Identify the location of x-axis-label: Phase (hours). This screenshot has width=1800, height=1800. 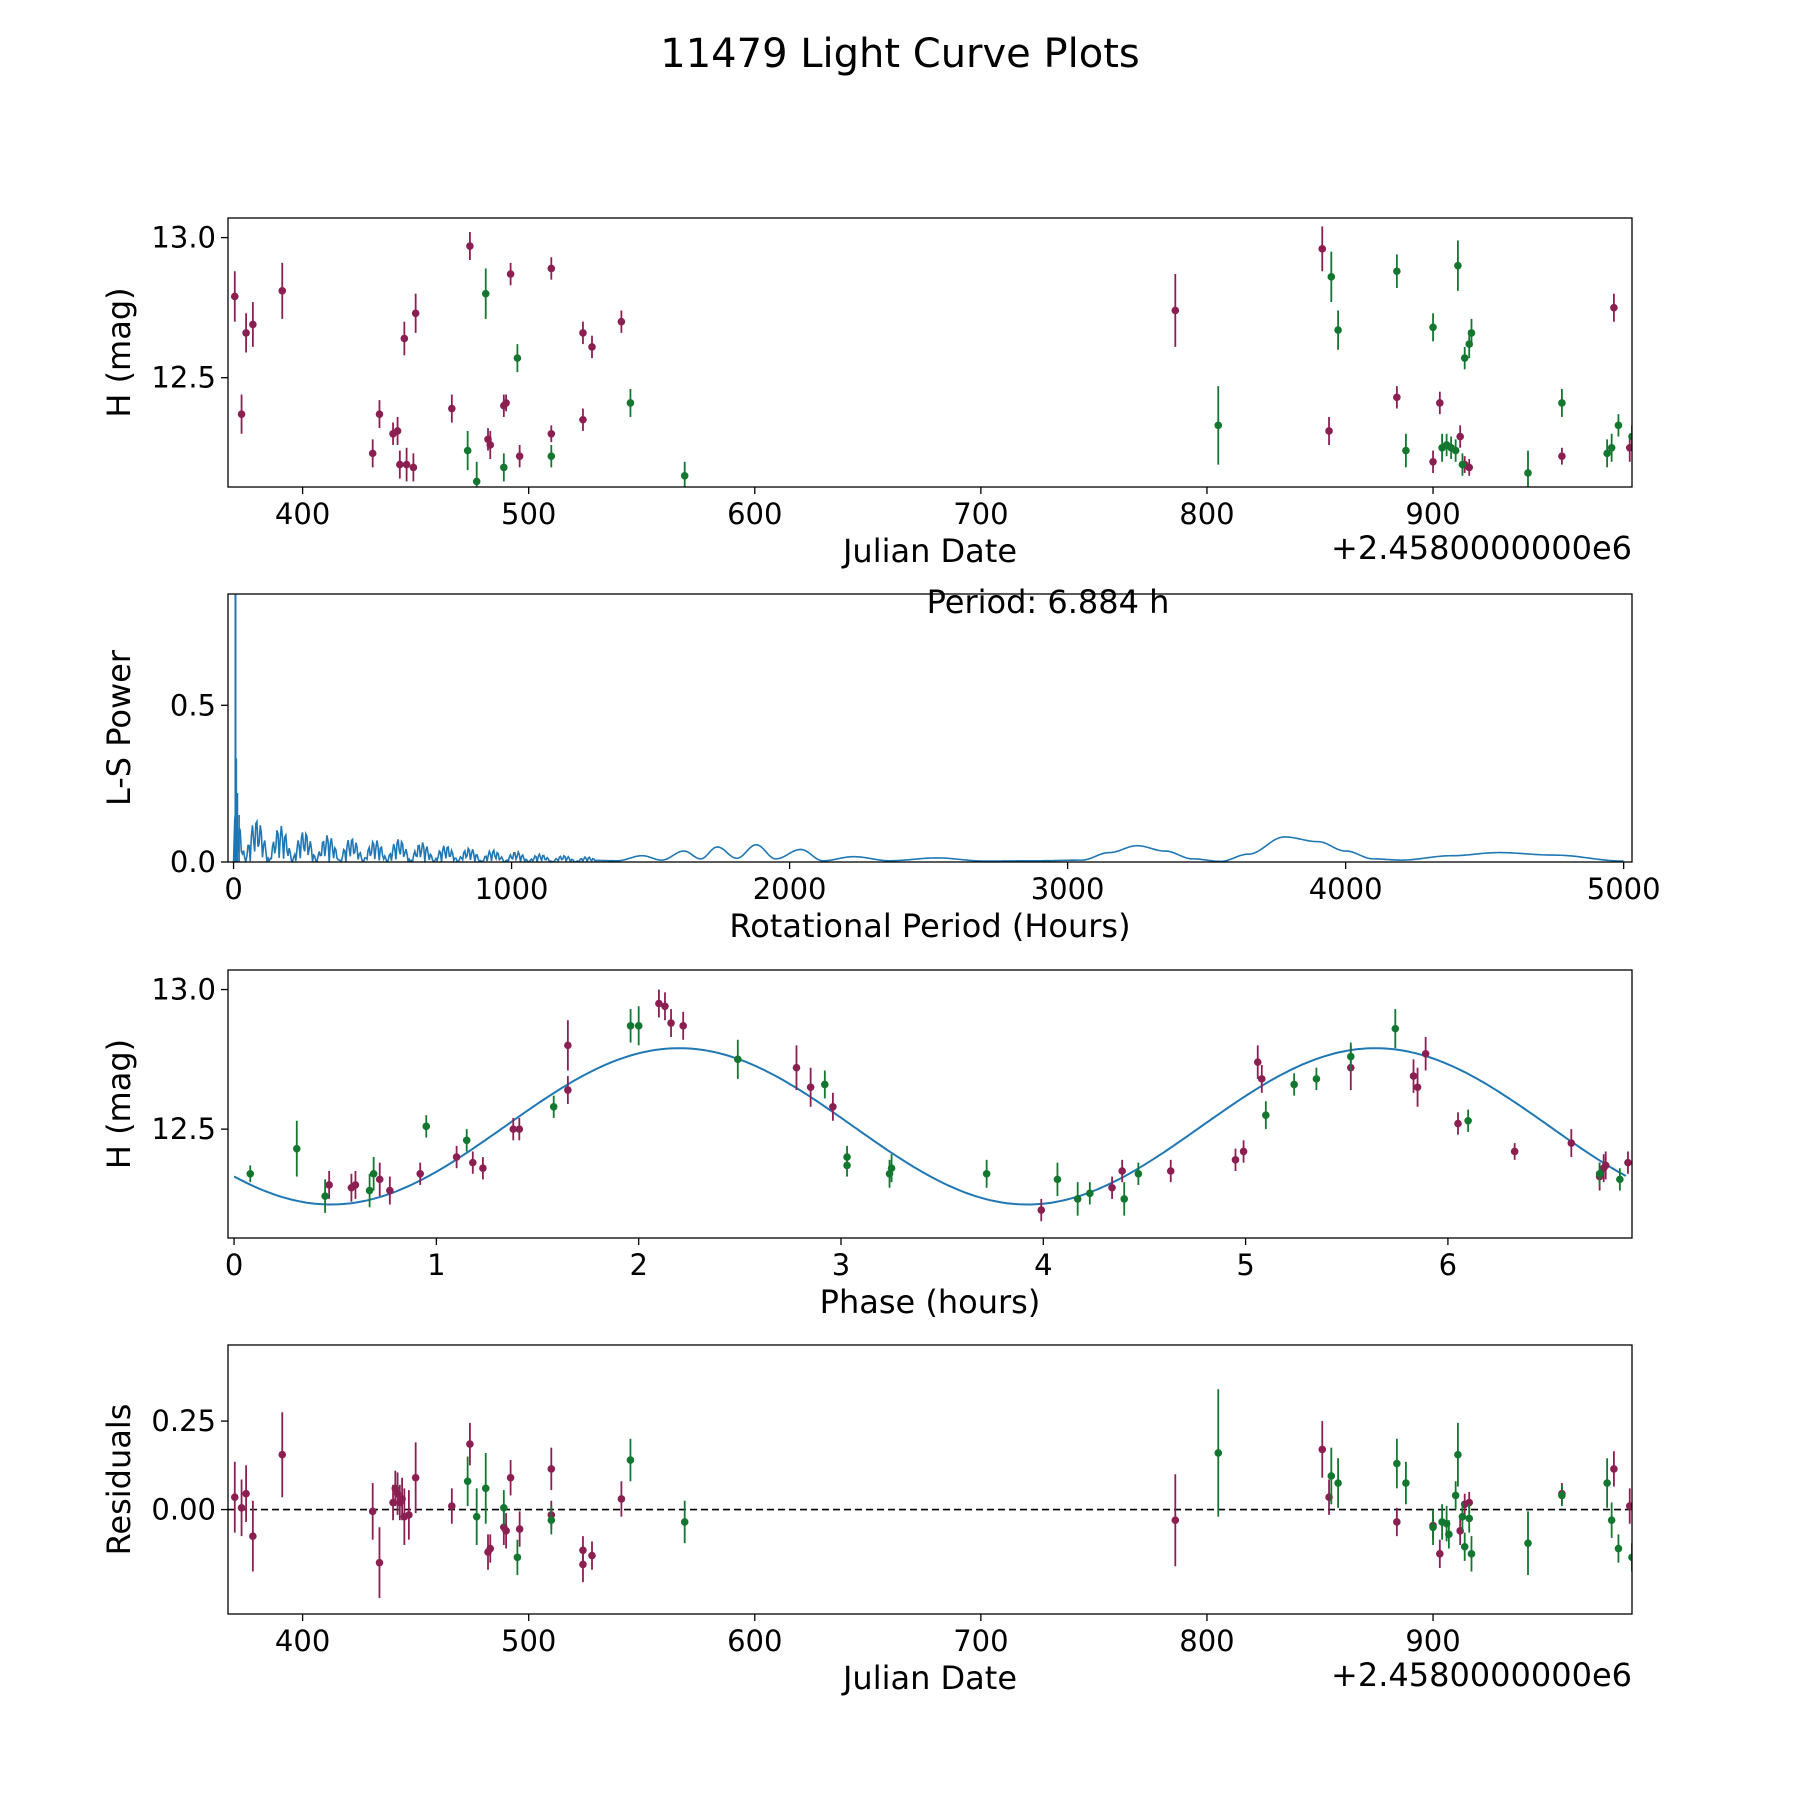
(930, 1302).